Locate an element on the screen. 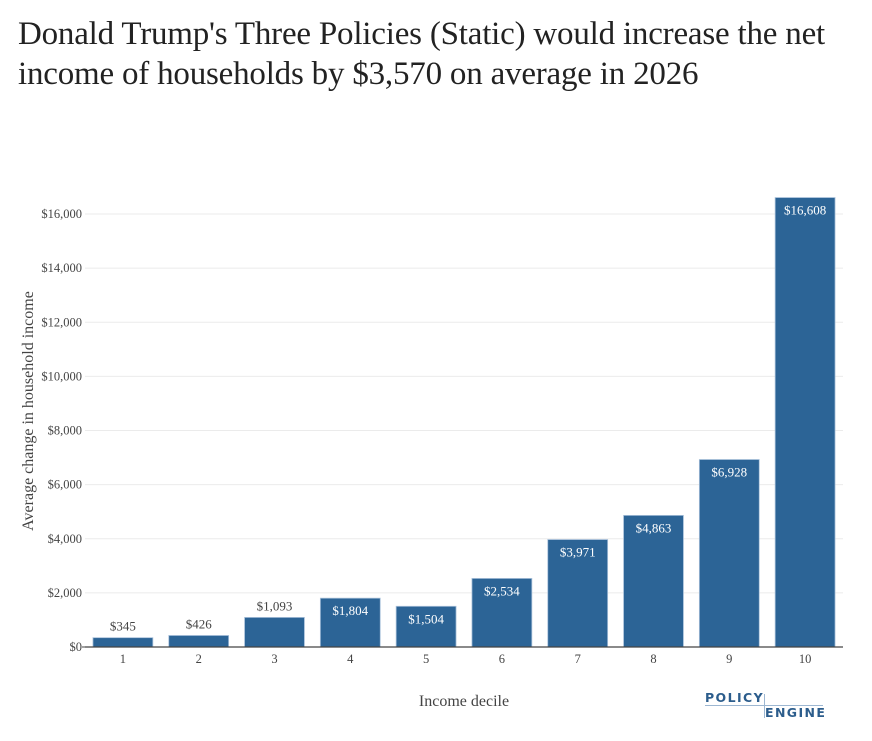 The width and height of the screenshot is (872, 741). policyengine-logo: POLICY ENGINE is located at coordinates (766, 705).